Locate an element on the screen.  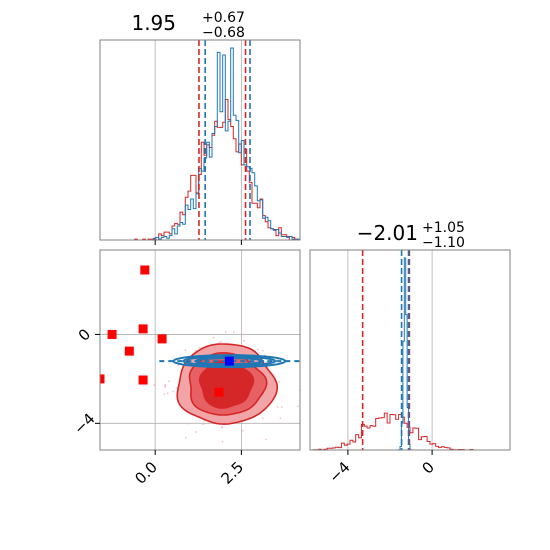
hist-param-1-title: 1.95 is located at coordinates (153, 23).